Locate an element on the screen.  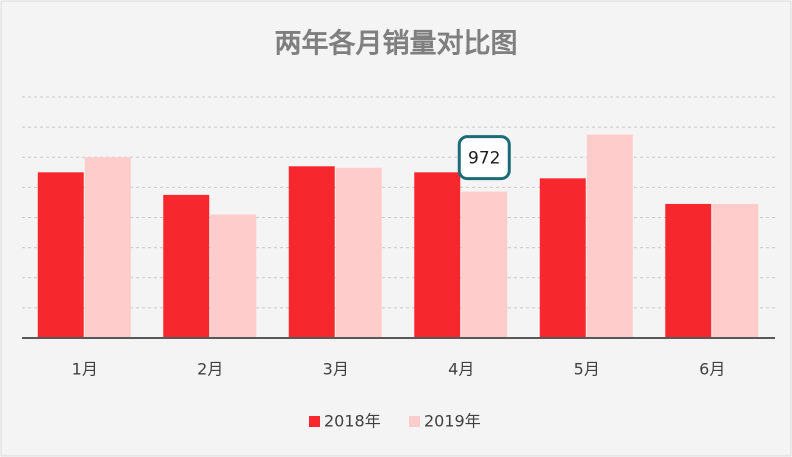
x-tick-label: 3月 is located at coordinates (336, 369).